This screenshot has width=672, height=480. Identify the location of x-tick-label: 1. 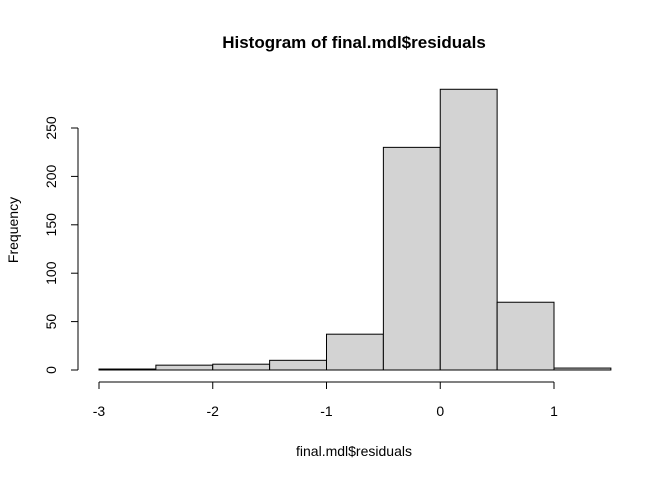
(554, 411).